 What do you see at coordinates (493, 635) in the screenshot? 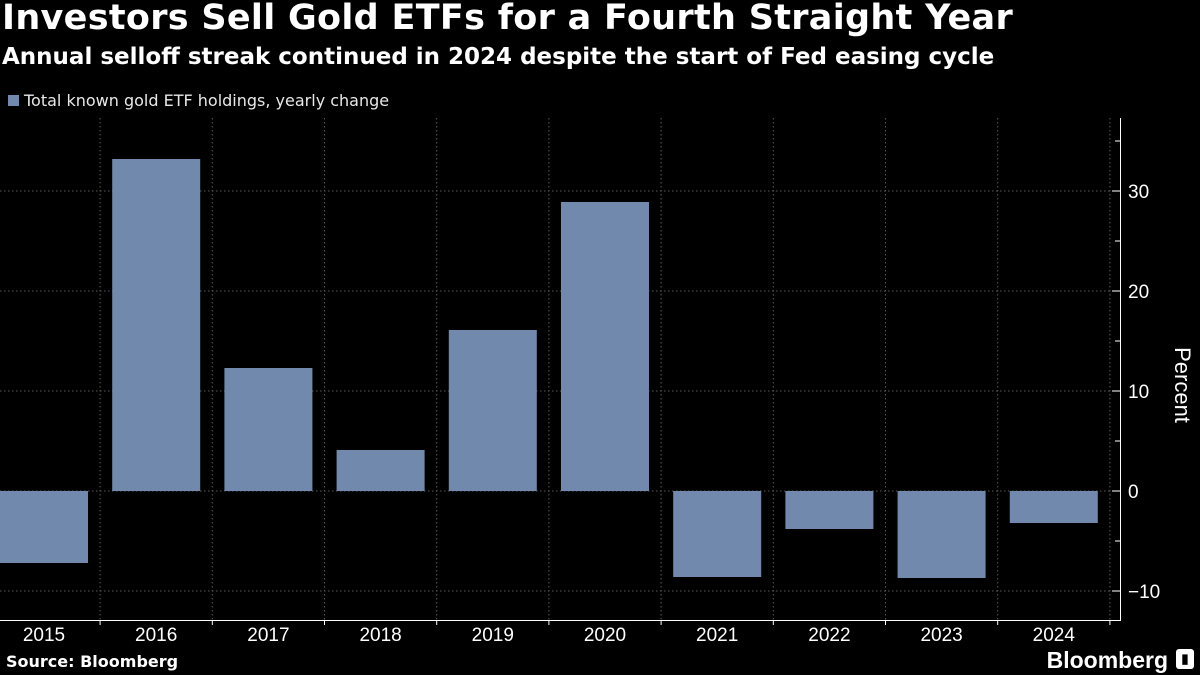
I see `x-tick-label-2019: 2019` at bounding box center [493, 635].